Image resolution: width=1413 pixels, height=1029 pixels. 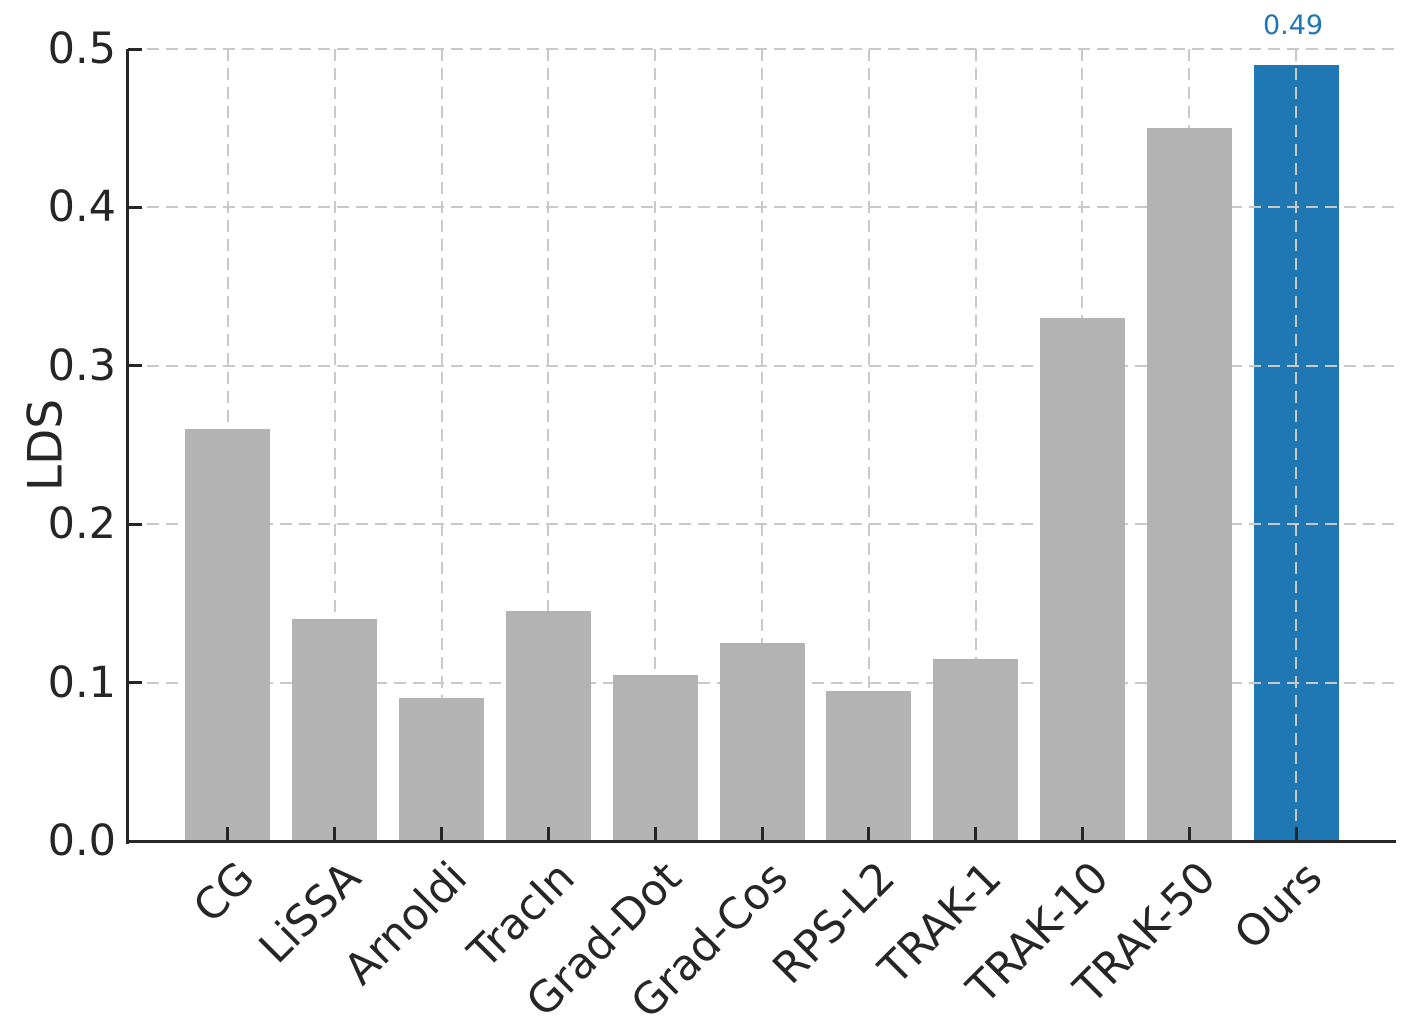 I want to click on bar-grad-cos, so click(x=762, y=742).